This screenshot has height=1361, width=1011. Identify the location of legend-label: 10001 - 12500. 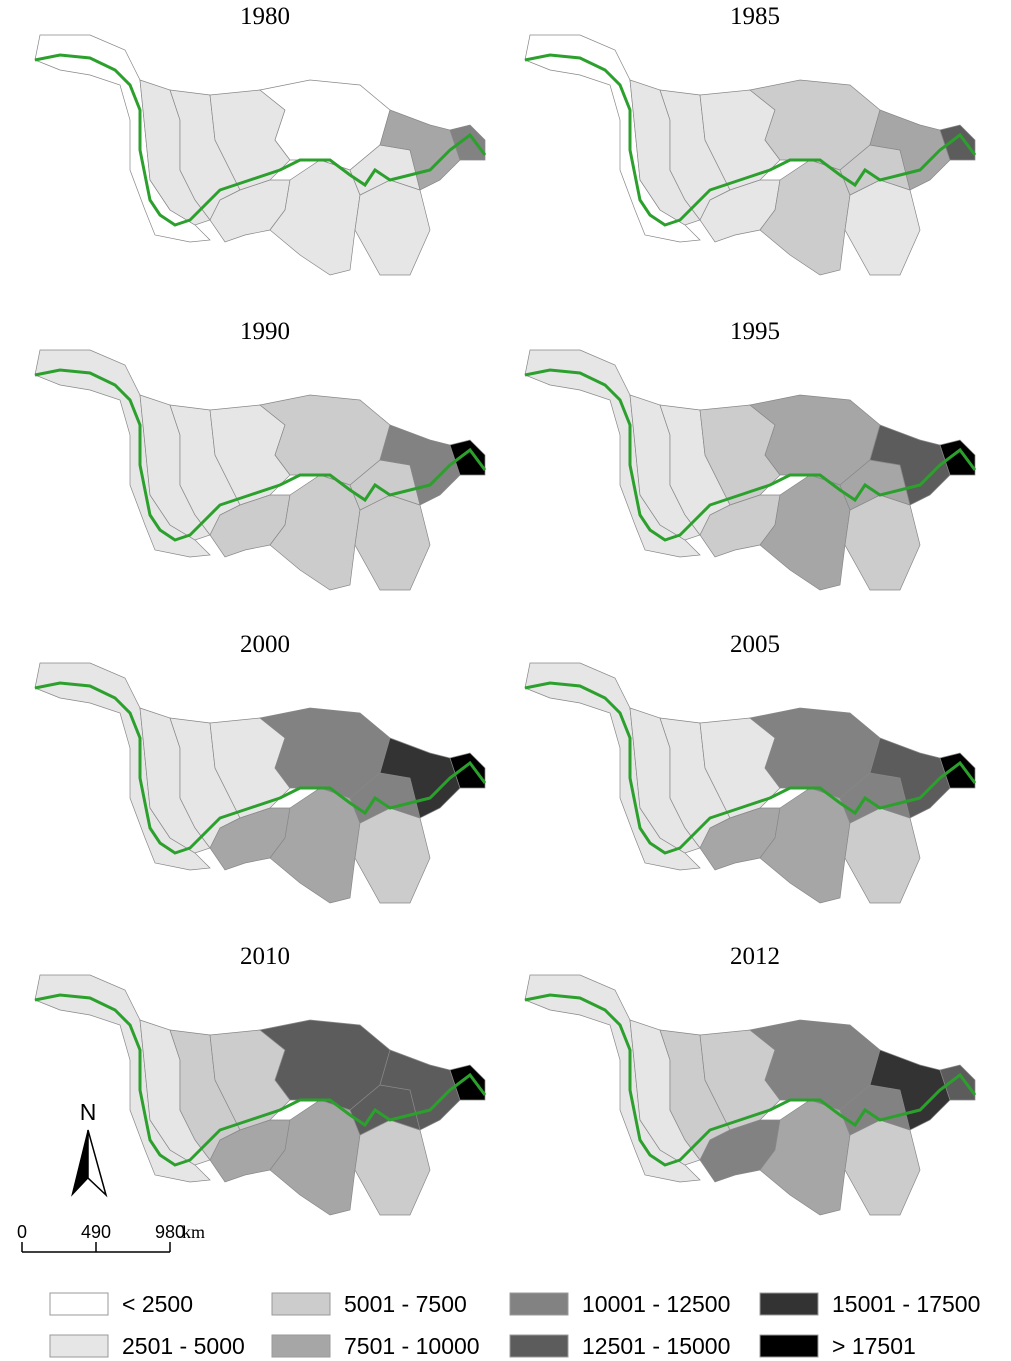
(656, 1304).